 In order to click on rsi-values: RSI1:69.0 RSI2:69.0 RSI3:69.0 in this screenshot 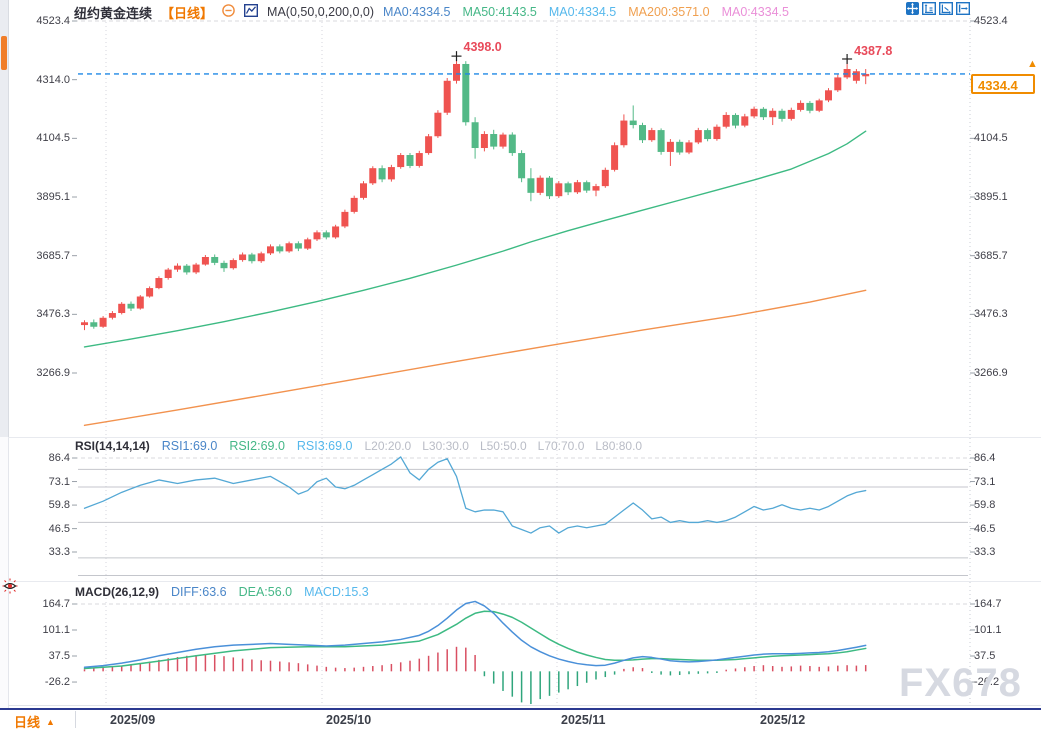, I will do `click(257, 446)`.